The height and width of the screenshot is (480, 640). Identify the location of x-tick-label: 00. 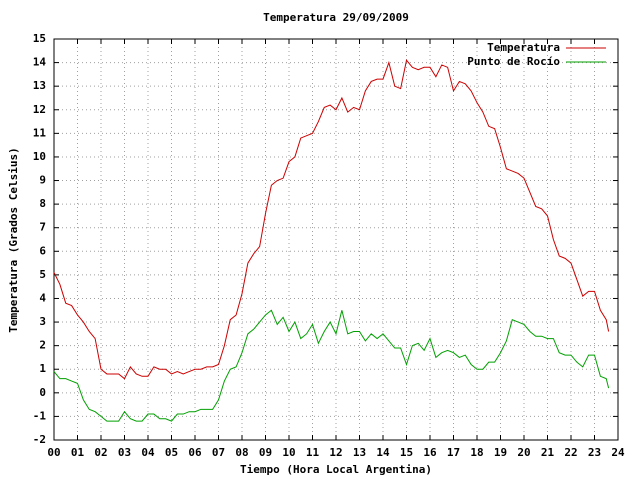
(53, 452).